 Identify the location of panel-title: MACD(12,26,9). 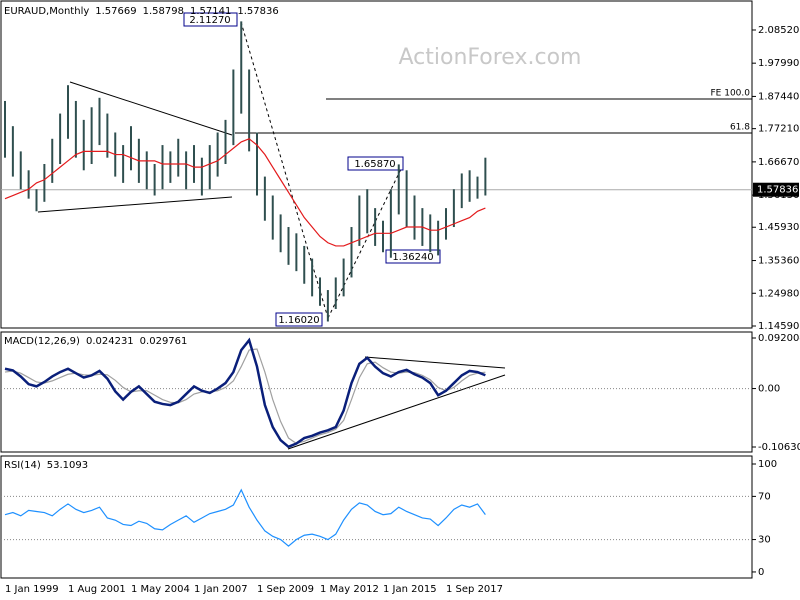
(42, 341).